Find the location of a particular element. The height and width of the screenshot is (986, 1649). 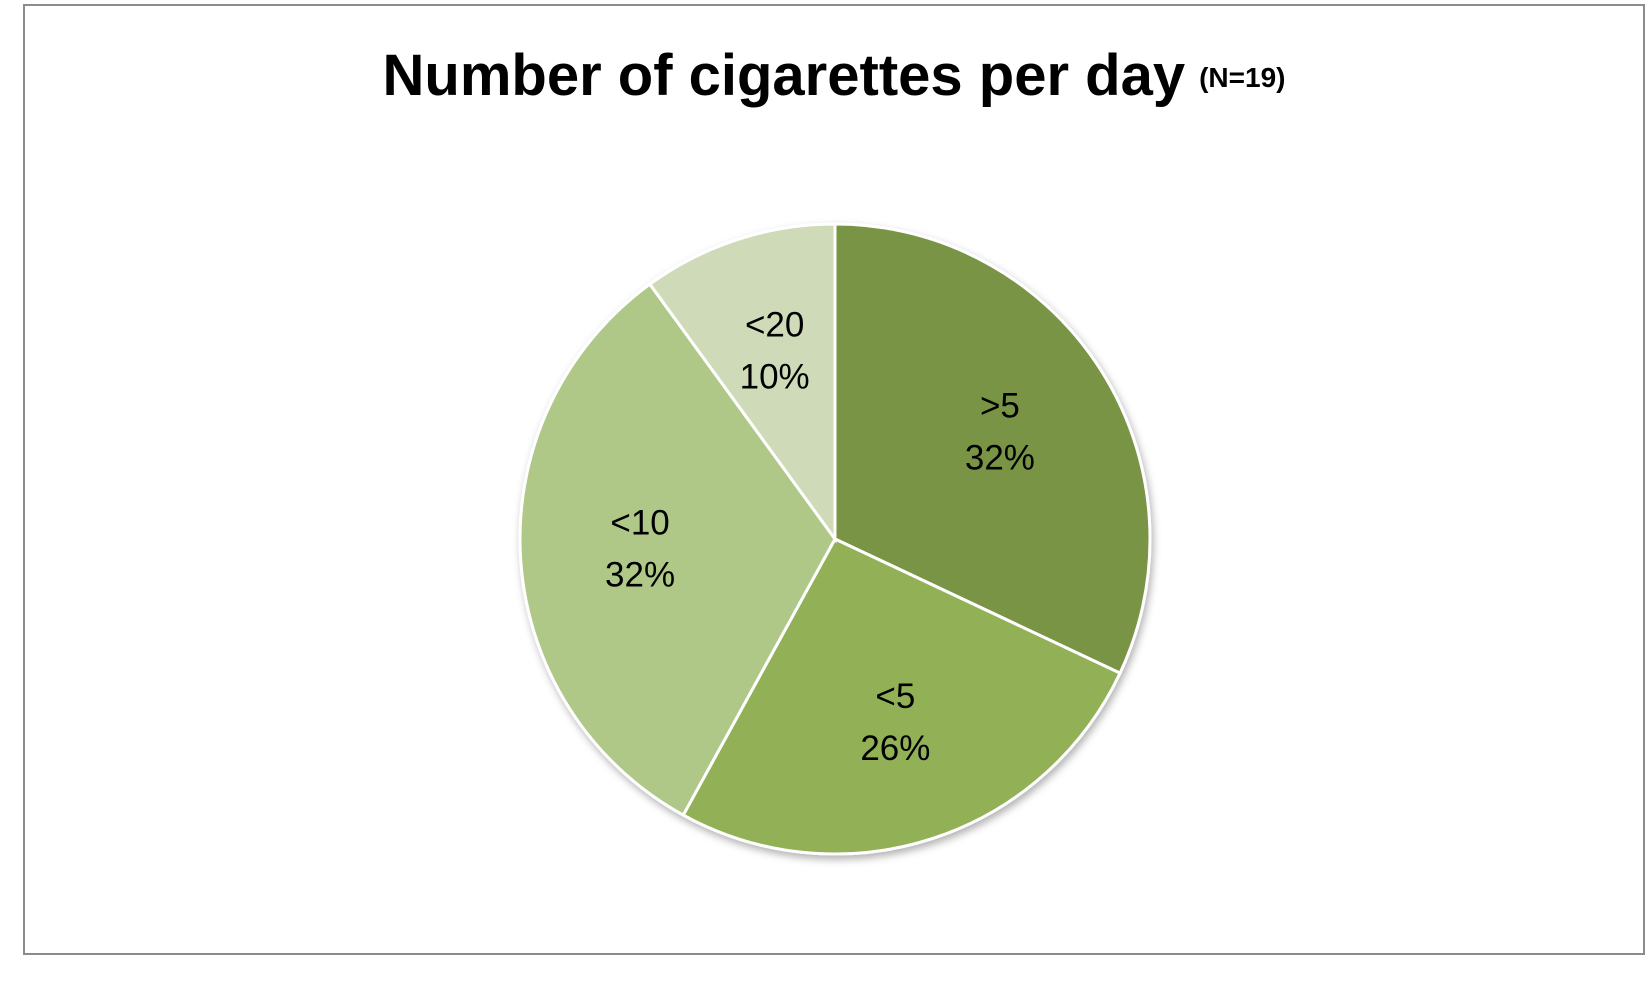

slice-value-label: 10% is located at coordinates (775, 377).